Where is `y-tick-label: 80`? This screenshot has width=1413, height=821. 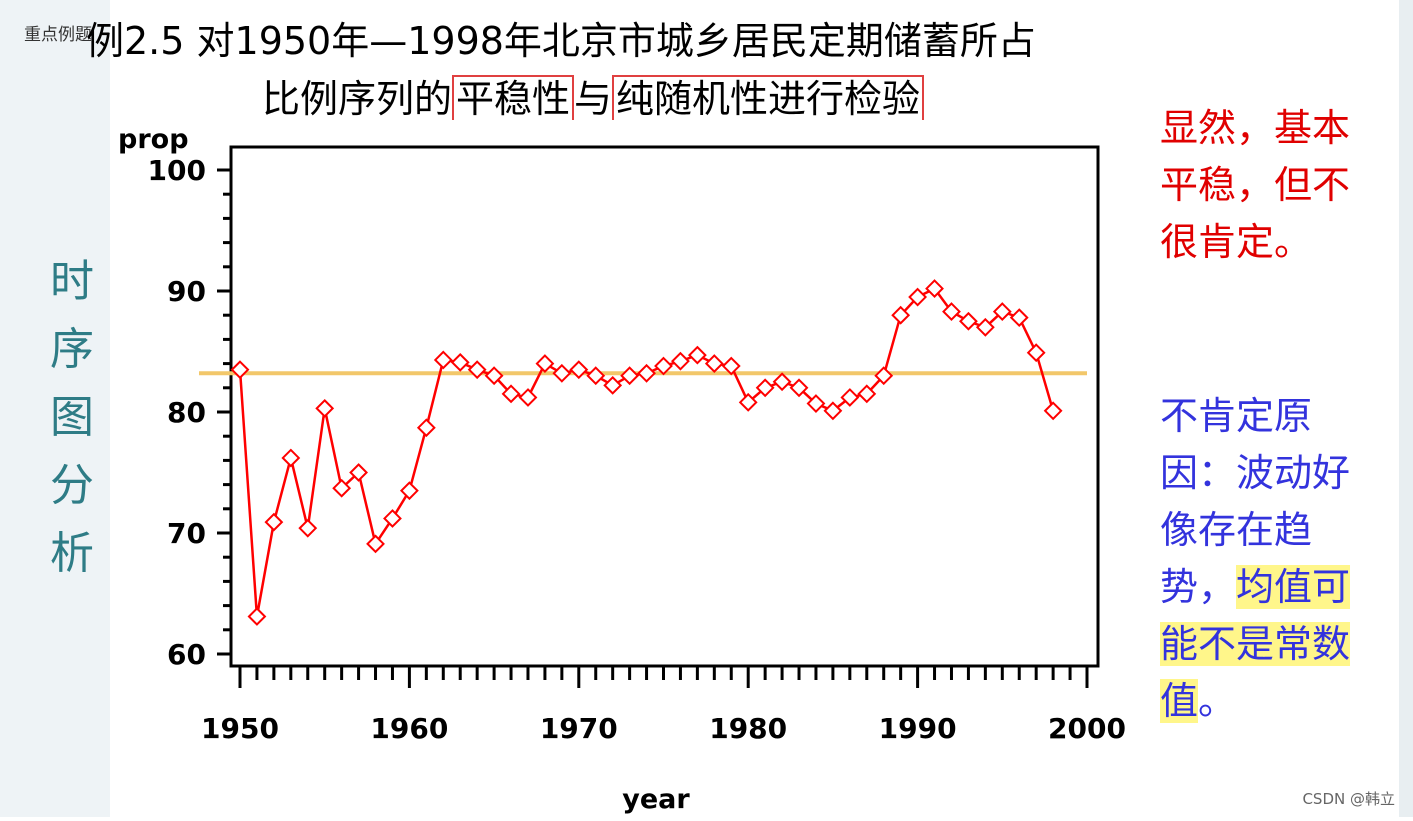 y-tick-label: 80 is located at coordinates (186, 412).